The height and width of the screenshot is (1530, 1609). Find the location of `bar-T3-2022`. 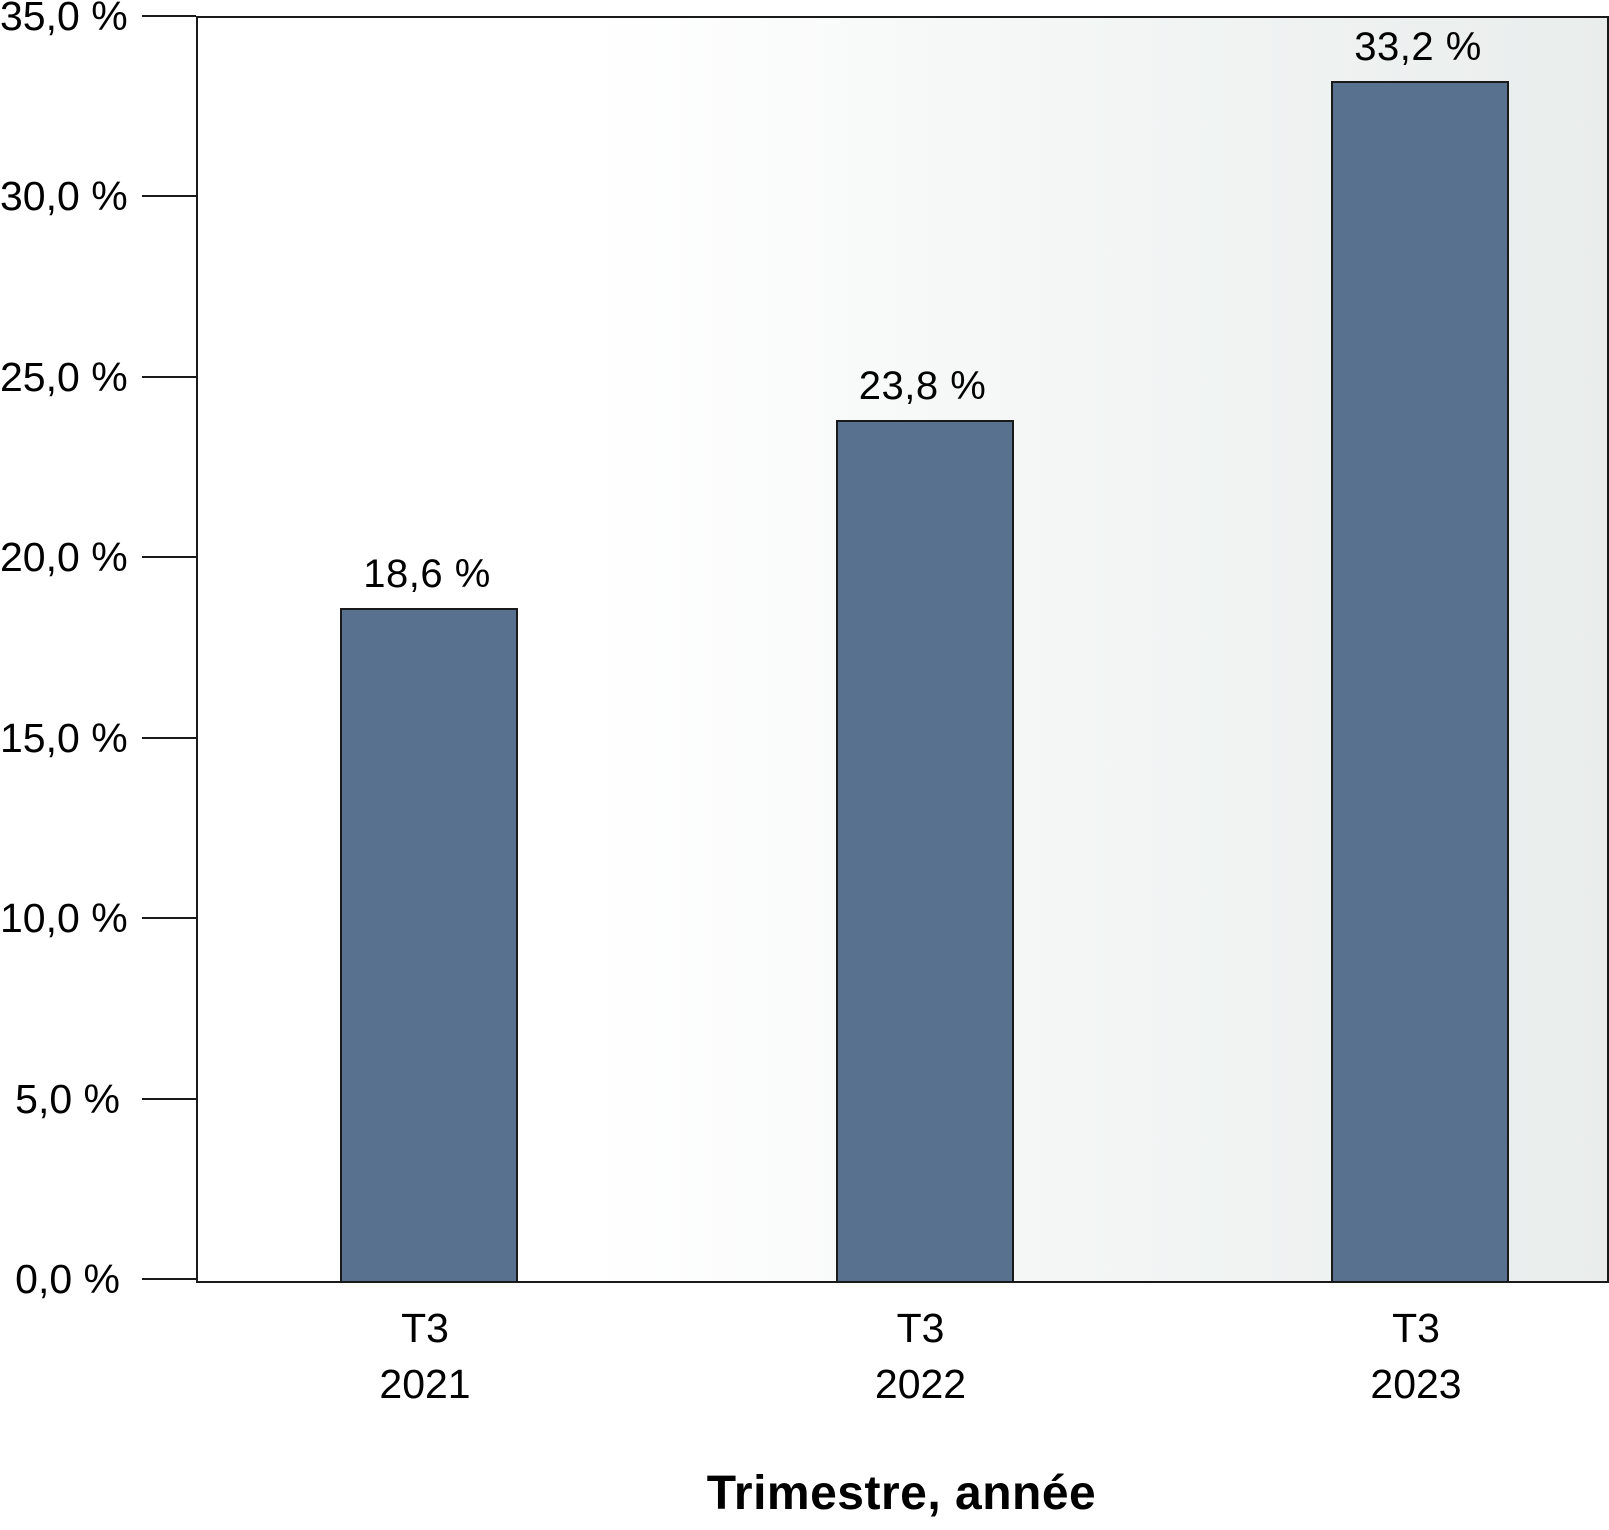

bar-T3-2022 is located at coordinates (924, 850).